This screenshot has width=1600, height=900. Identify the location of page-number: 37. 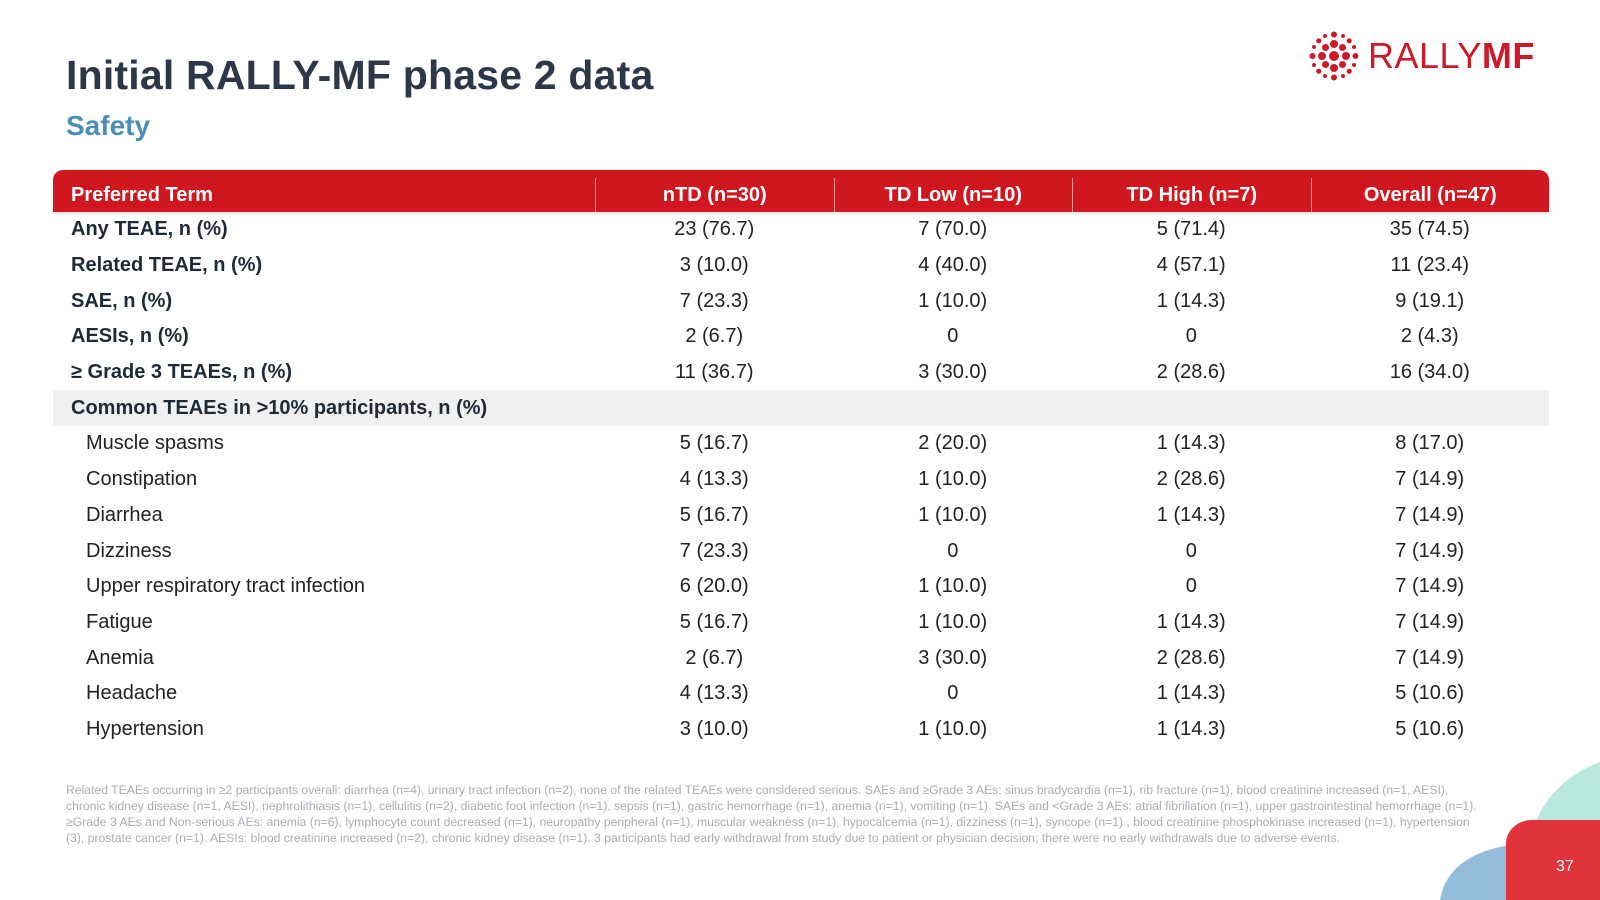
(1565, 866).